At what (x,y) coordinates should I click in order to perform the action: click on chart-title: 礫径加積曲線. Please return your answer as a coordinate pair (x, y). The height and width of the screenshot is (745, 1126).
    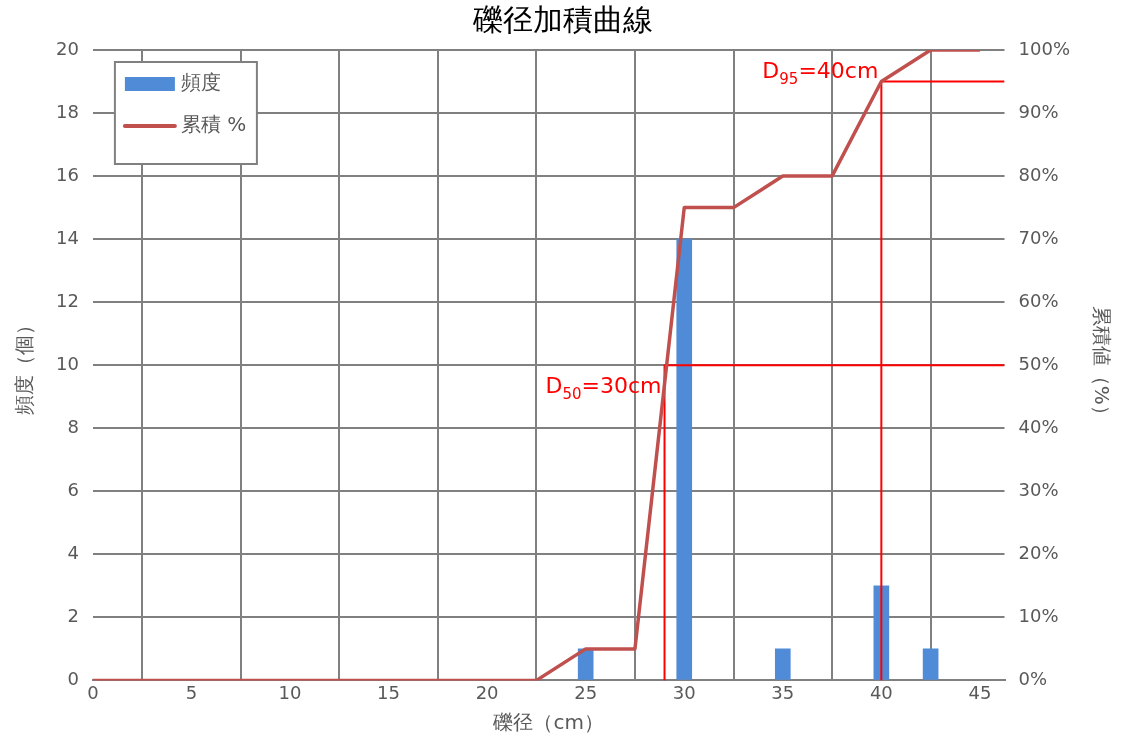
    Looking at the image, I should click on (562, 19).